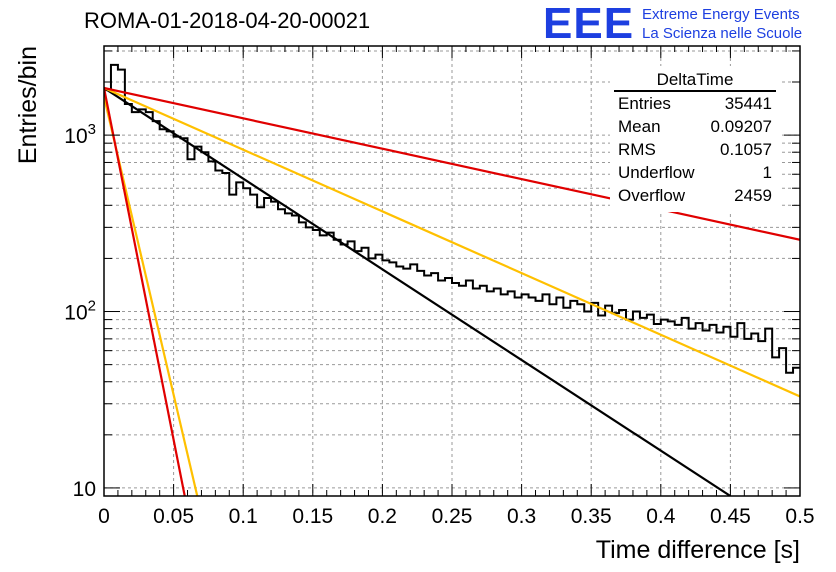  What do you see at coordinates (741, 126) in the screenshot?
I see `stats-value: 0.09207` at bounding box center [741, 126].